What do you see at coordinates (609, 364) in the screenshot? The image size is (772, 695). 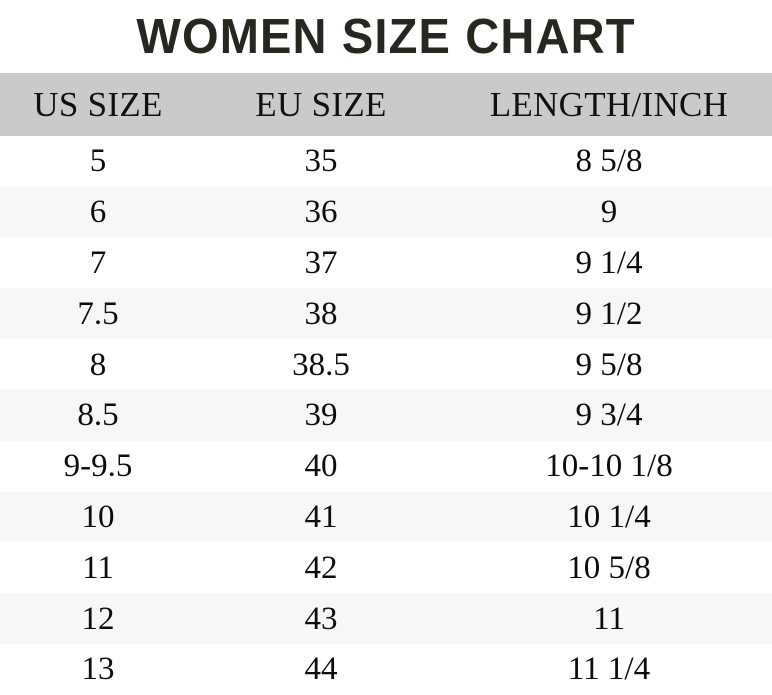 I see `cell-length-inch: 9 5/8` at bounding box center [609, 364].